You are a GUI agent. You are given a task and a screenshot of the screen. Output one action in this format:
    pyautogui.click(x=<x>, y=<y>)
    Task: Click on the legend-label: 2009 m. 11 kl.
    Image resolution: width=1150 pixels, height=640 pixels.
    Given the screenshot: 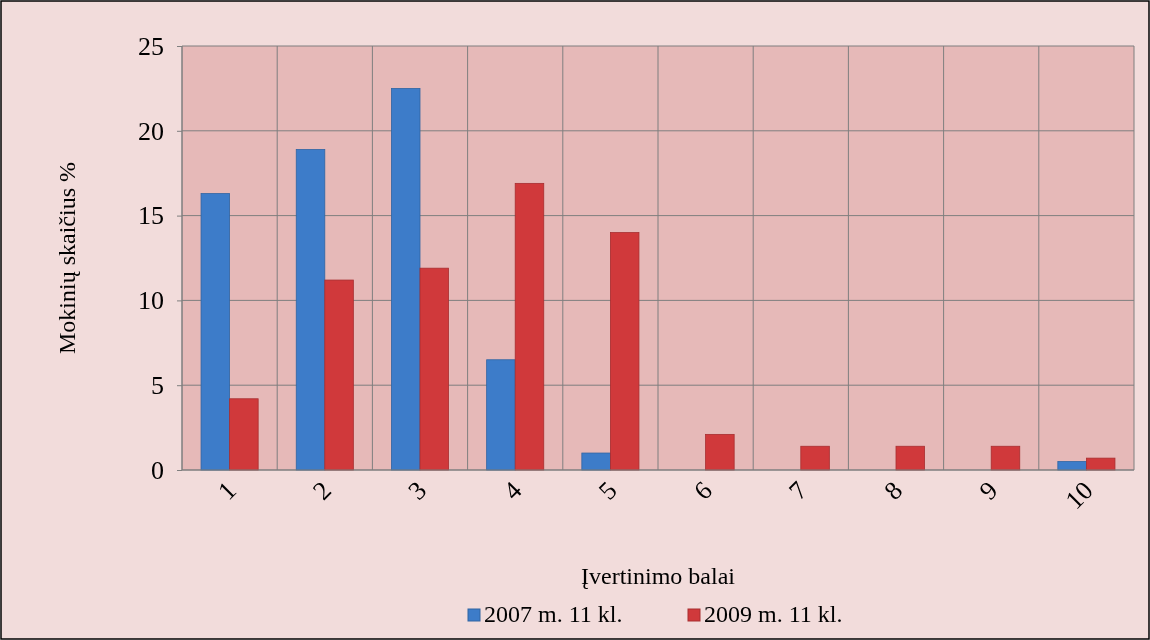 What is the action you would take?
    pyautogui.click(x=773, y=614)
    